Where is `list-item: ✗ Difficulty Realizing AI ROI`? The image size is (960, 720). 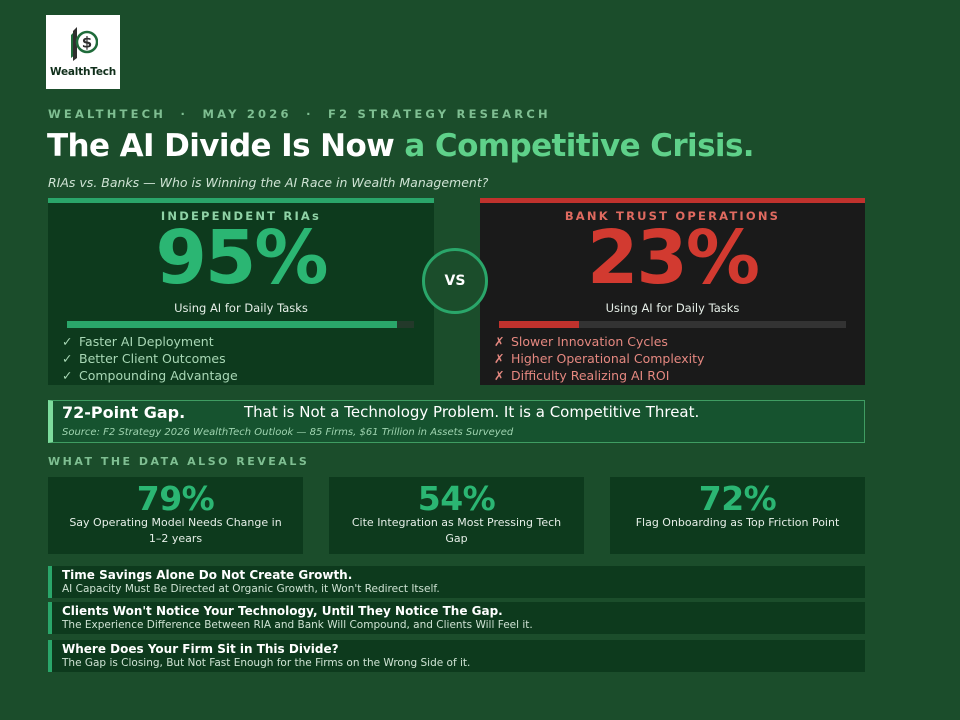 list-item: ✗ Difficulty Realizing AI ROI is located at coordinates (599, 375).